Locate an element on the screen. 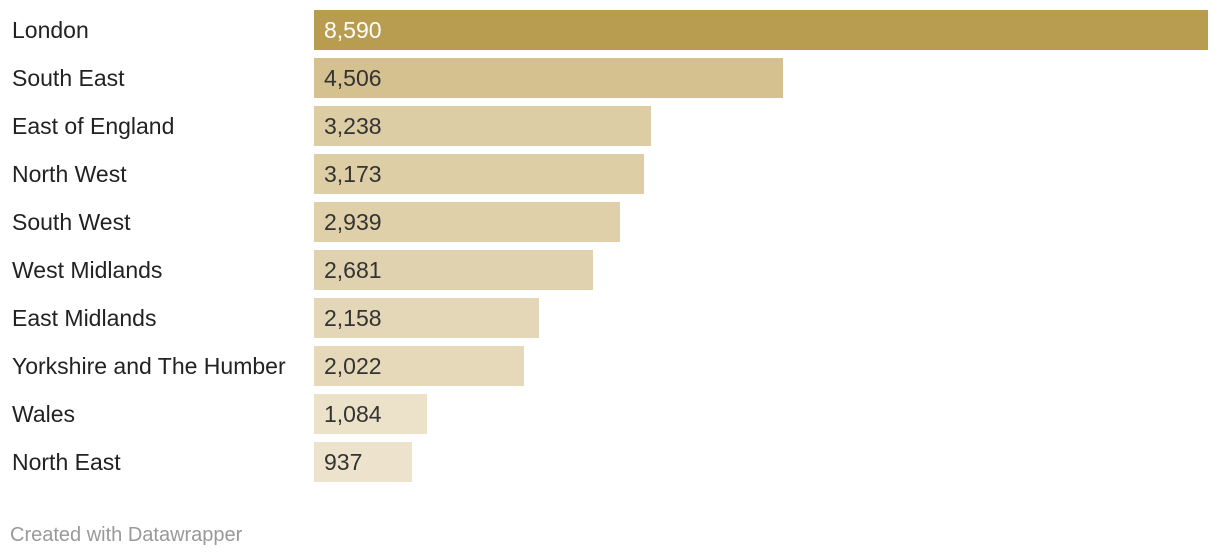 Image resolution: width=1220 pixels, height=558 pixels. value-label: 4,506 is located at coordinates (353, 78).